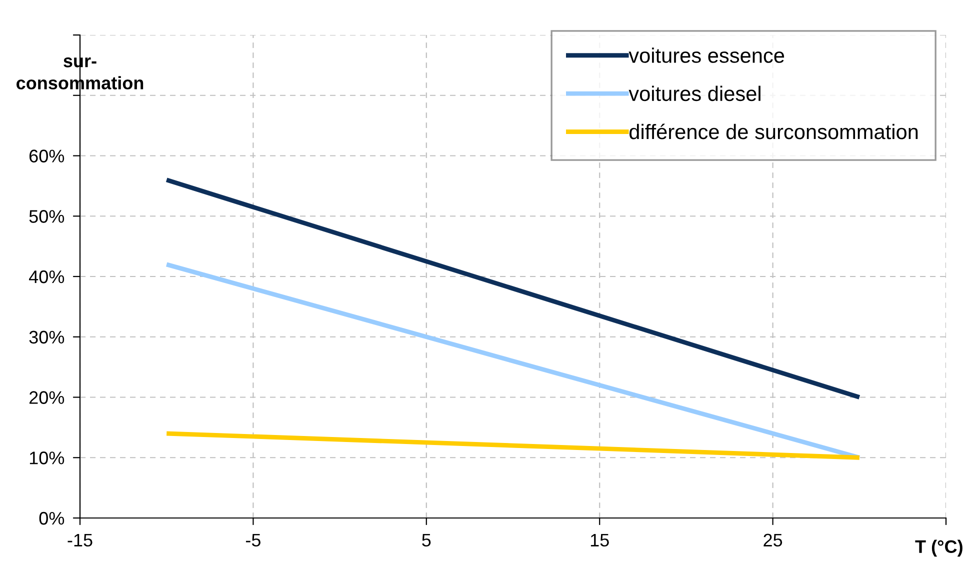 The image size is (966, 563). What do you see at coordinates (51, 518) in the screenshot?
I see `y-tick-label: 0%` at bounding box center [51, 518].